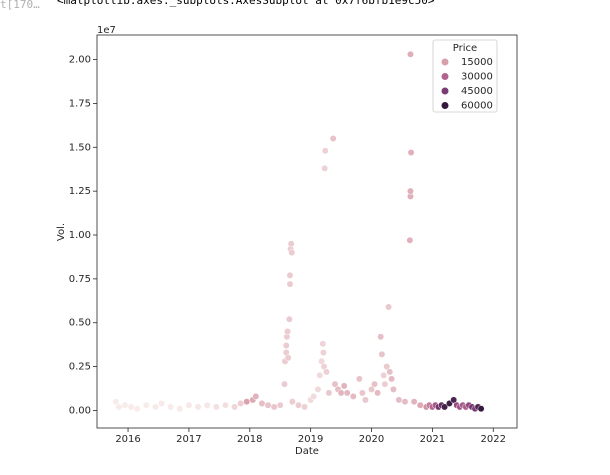  What do you see at coordinates (477, 106) in the screenshot?
I see `legend-label: 60000` at bounding box center [477, 106].